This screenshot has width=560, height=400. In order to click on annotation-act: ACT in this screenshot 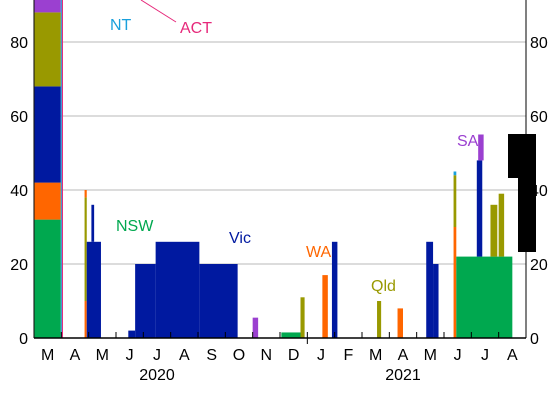, I will do `click(196, 28)`.